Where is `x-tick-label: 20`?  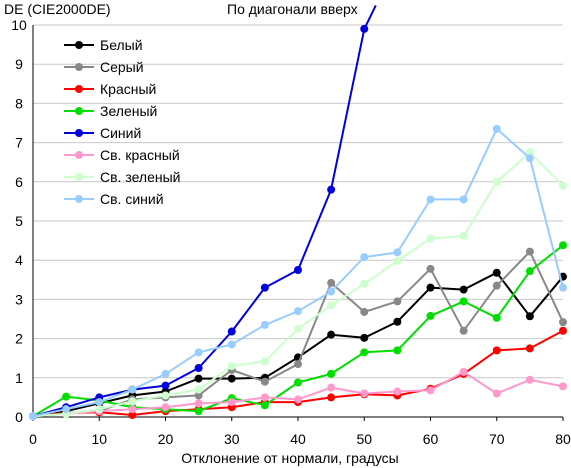 x-tick-label: 20 is located at coordinates (166, 439).